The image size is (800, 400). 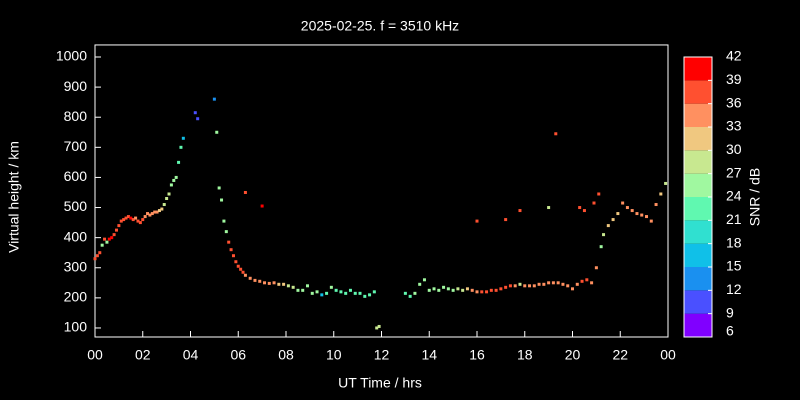 What do you see at coordinates (734, 102) in the screenshot?
I see `colorbar-tick-label: 36` at bounding box center [734, 102].